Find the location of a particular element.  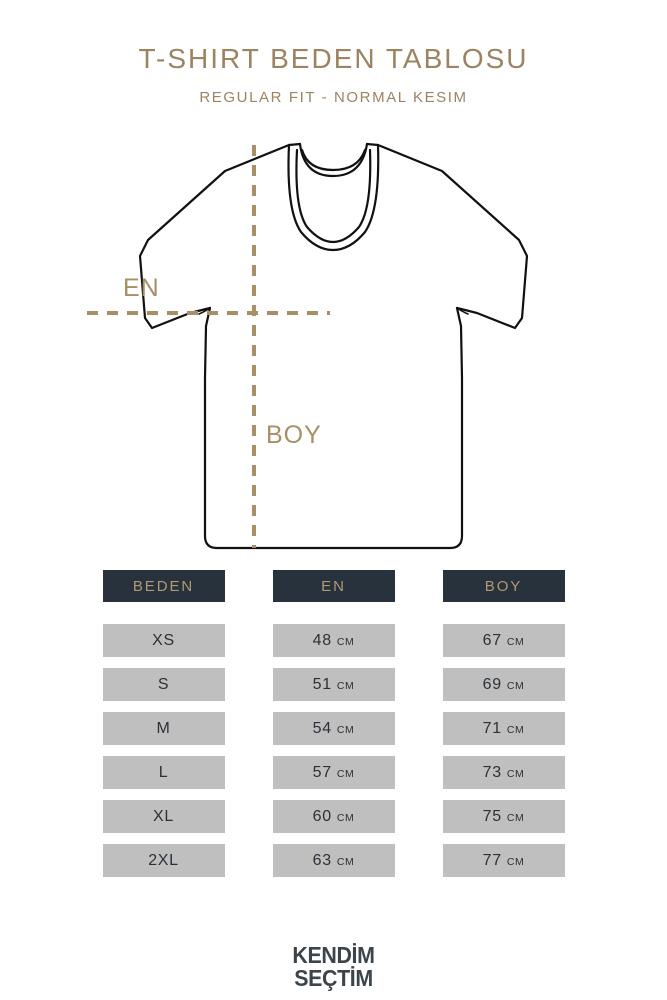

cell-beden: M is located at coordinates (163, 728).